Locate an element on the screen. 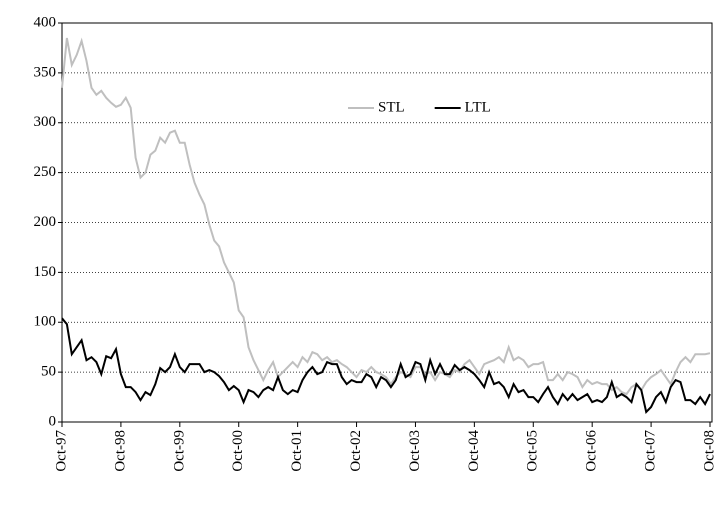 The width and height of the screenshot is (724, 517). x-tick-label: Oct-08 is located at coordinates (709, 451).